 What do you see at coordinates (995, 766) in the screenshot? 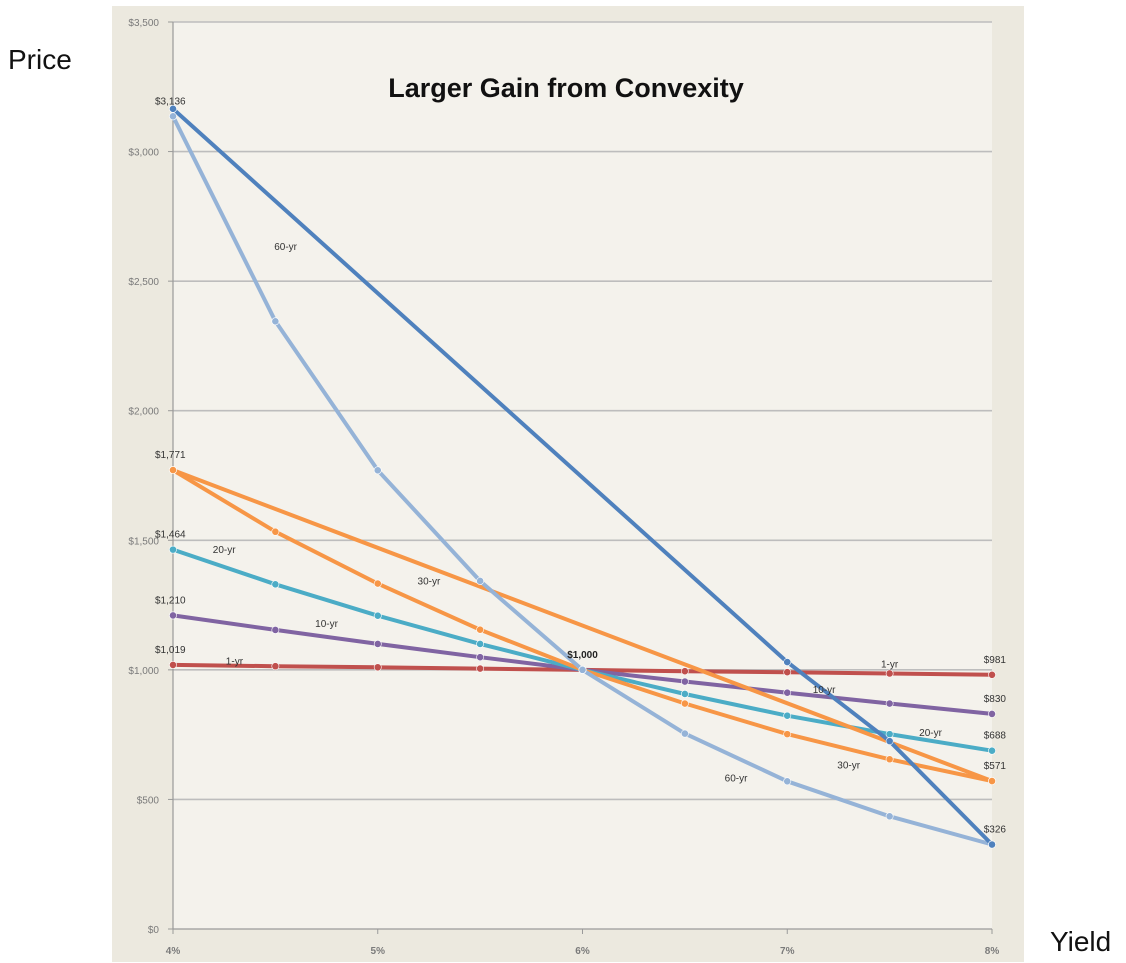
I see `data-label: $571` at bounding box center [995, 766].